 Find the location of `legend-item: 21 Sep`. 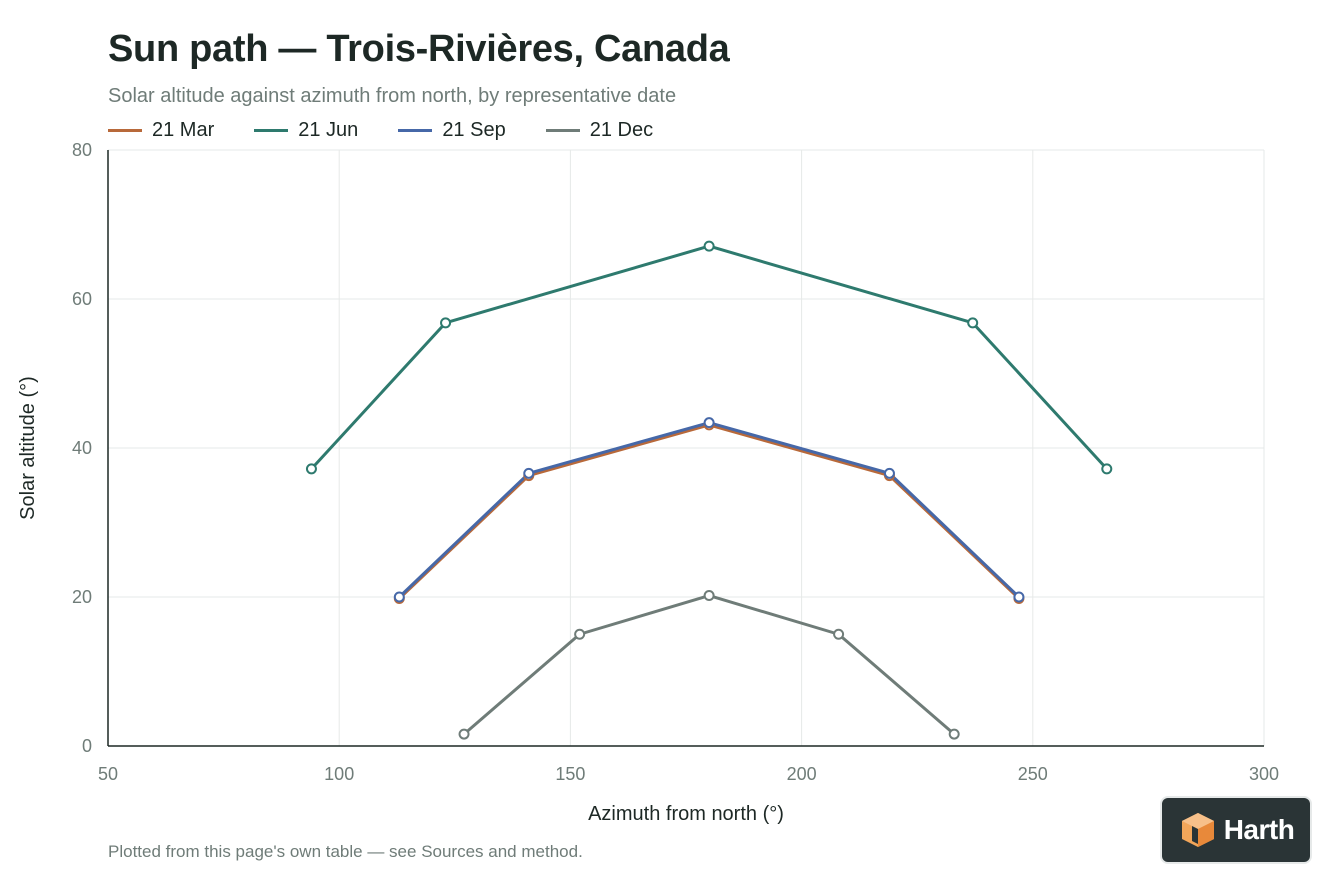

legend-item: 21 Sep is located at coordinates (452, 130).